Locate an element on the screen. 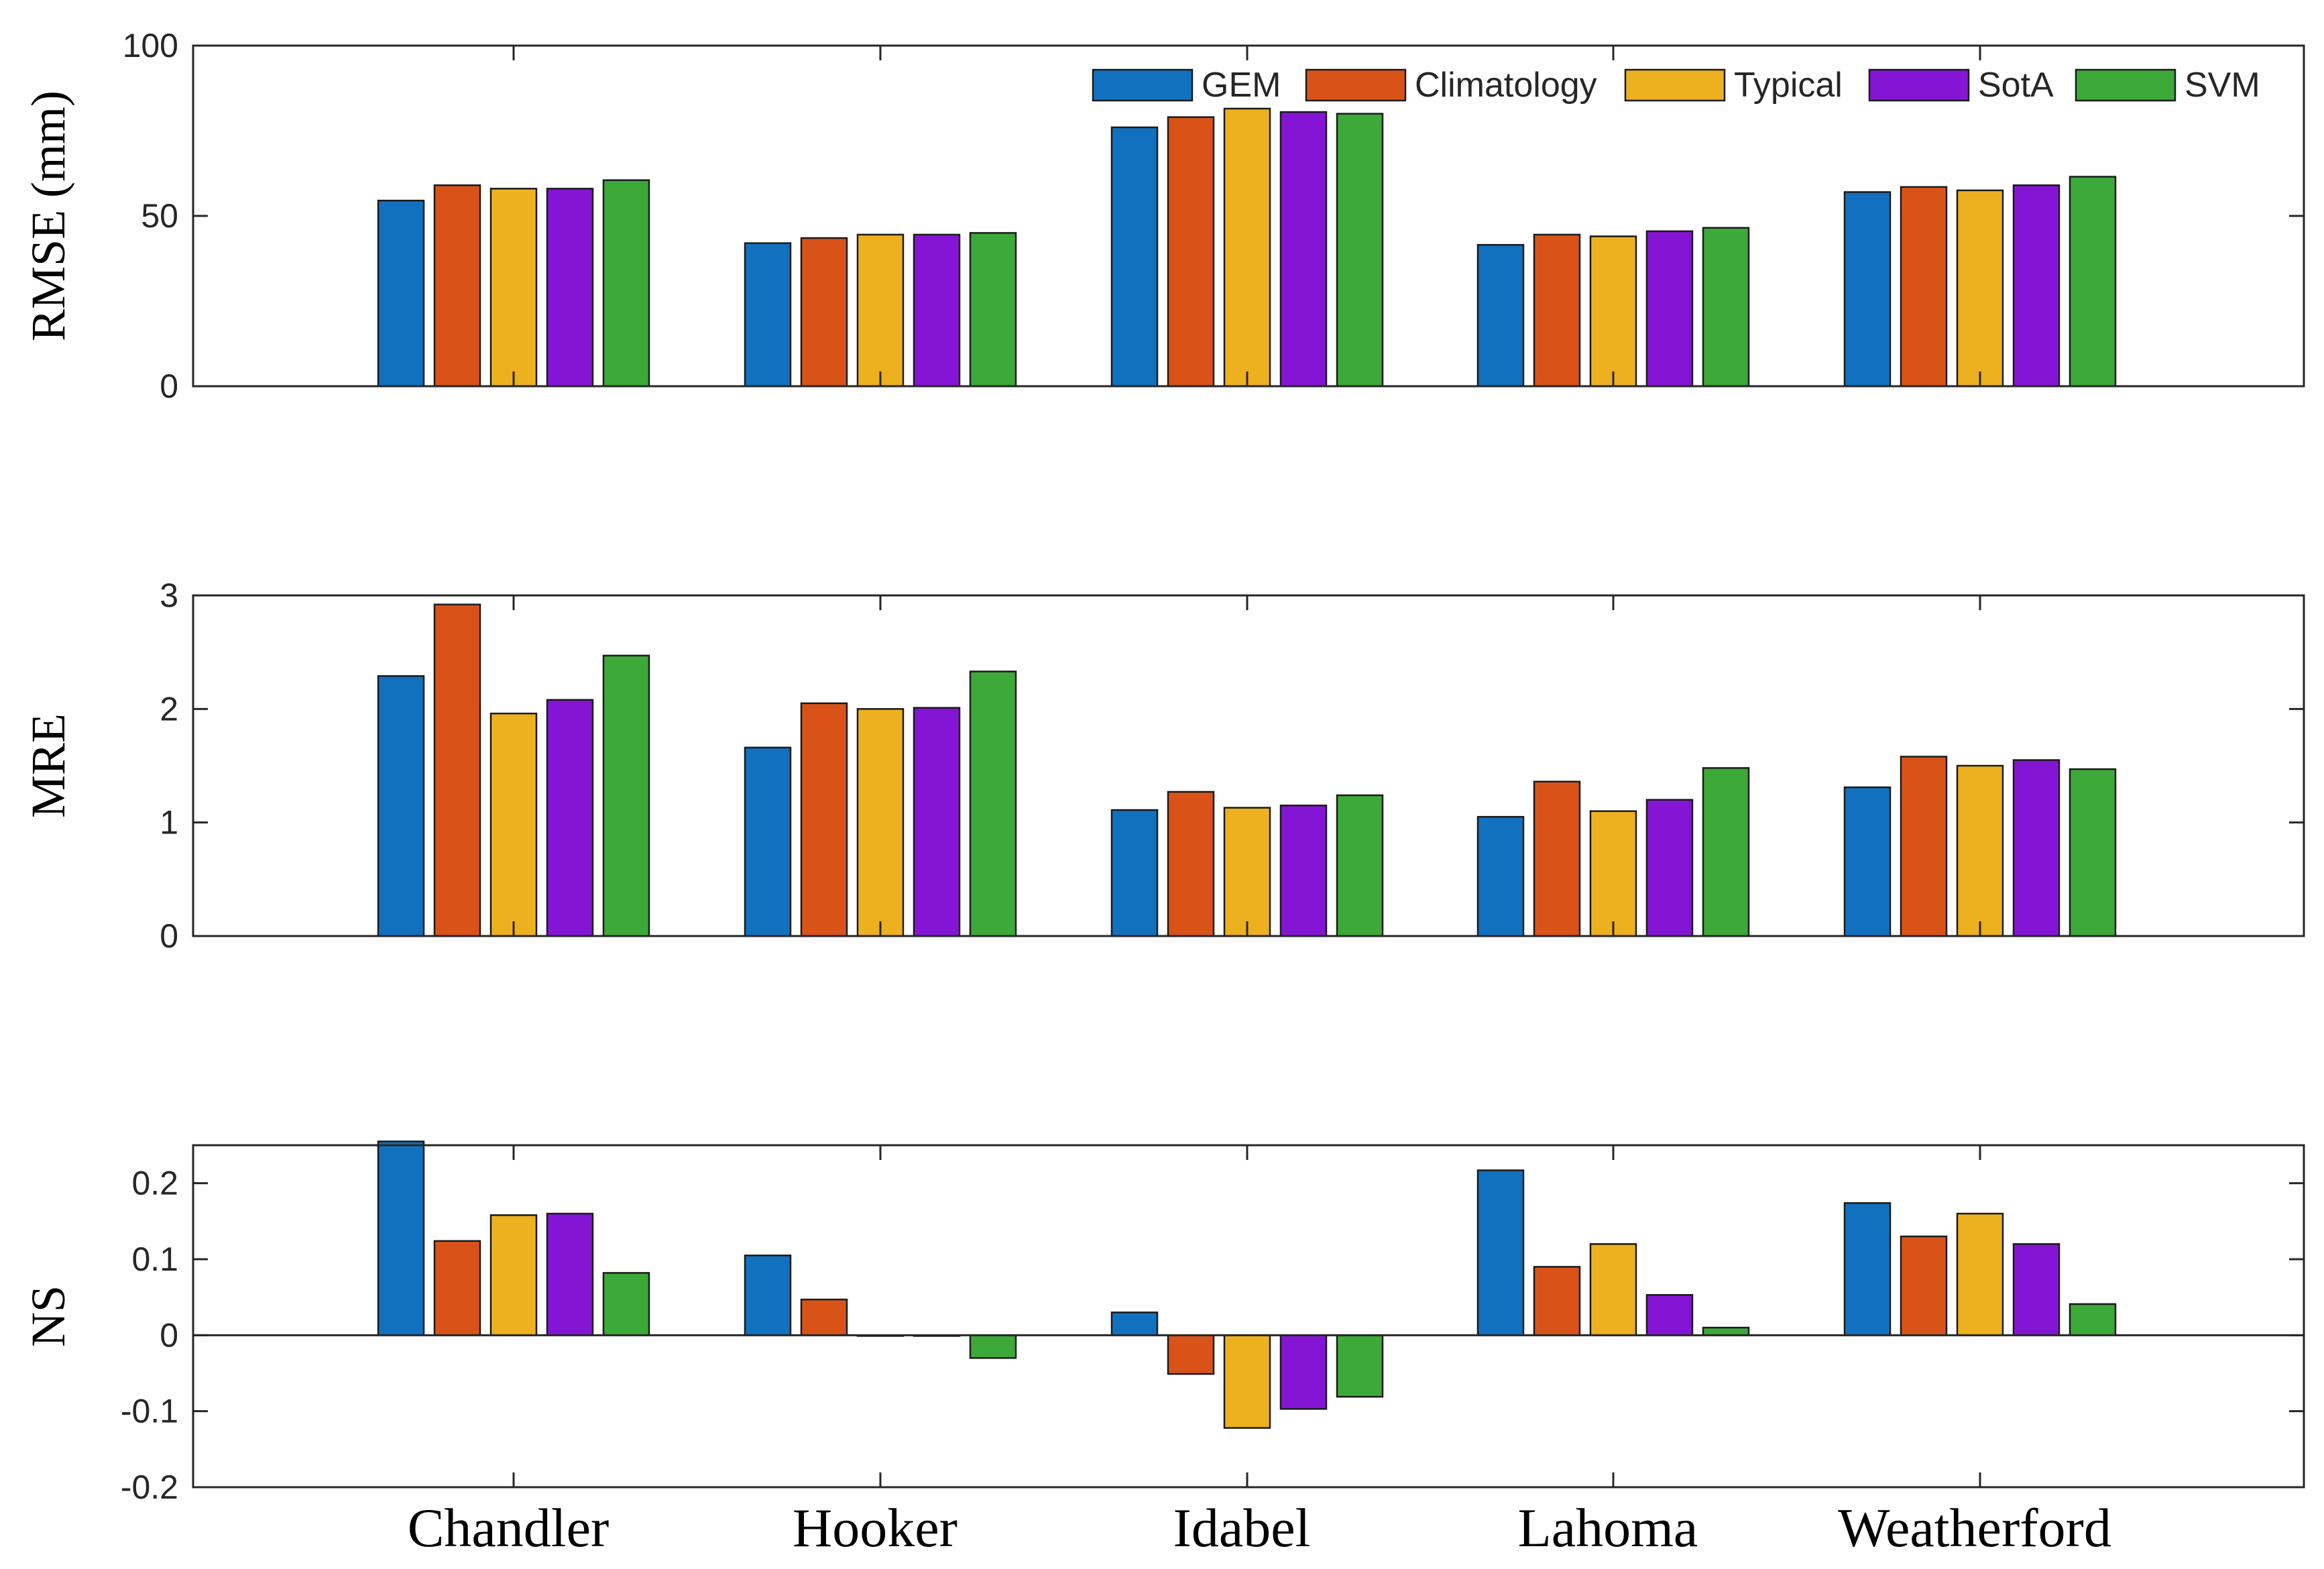 The height and width of the screenshot is (1569, 2324). bar-mre-weatherford-sota is located at coordinates (2036, 848).